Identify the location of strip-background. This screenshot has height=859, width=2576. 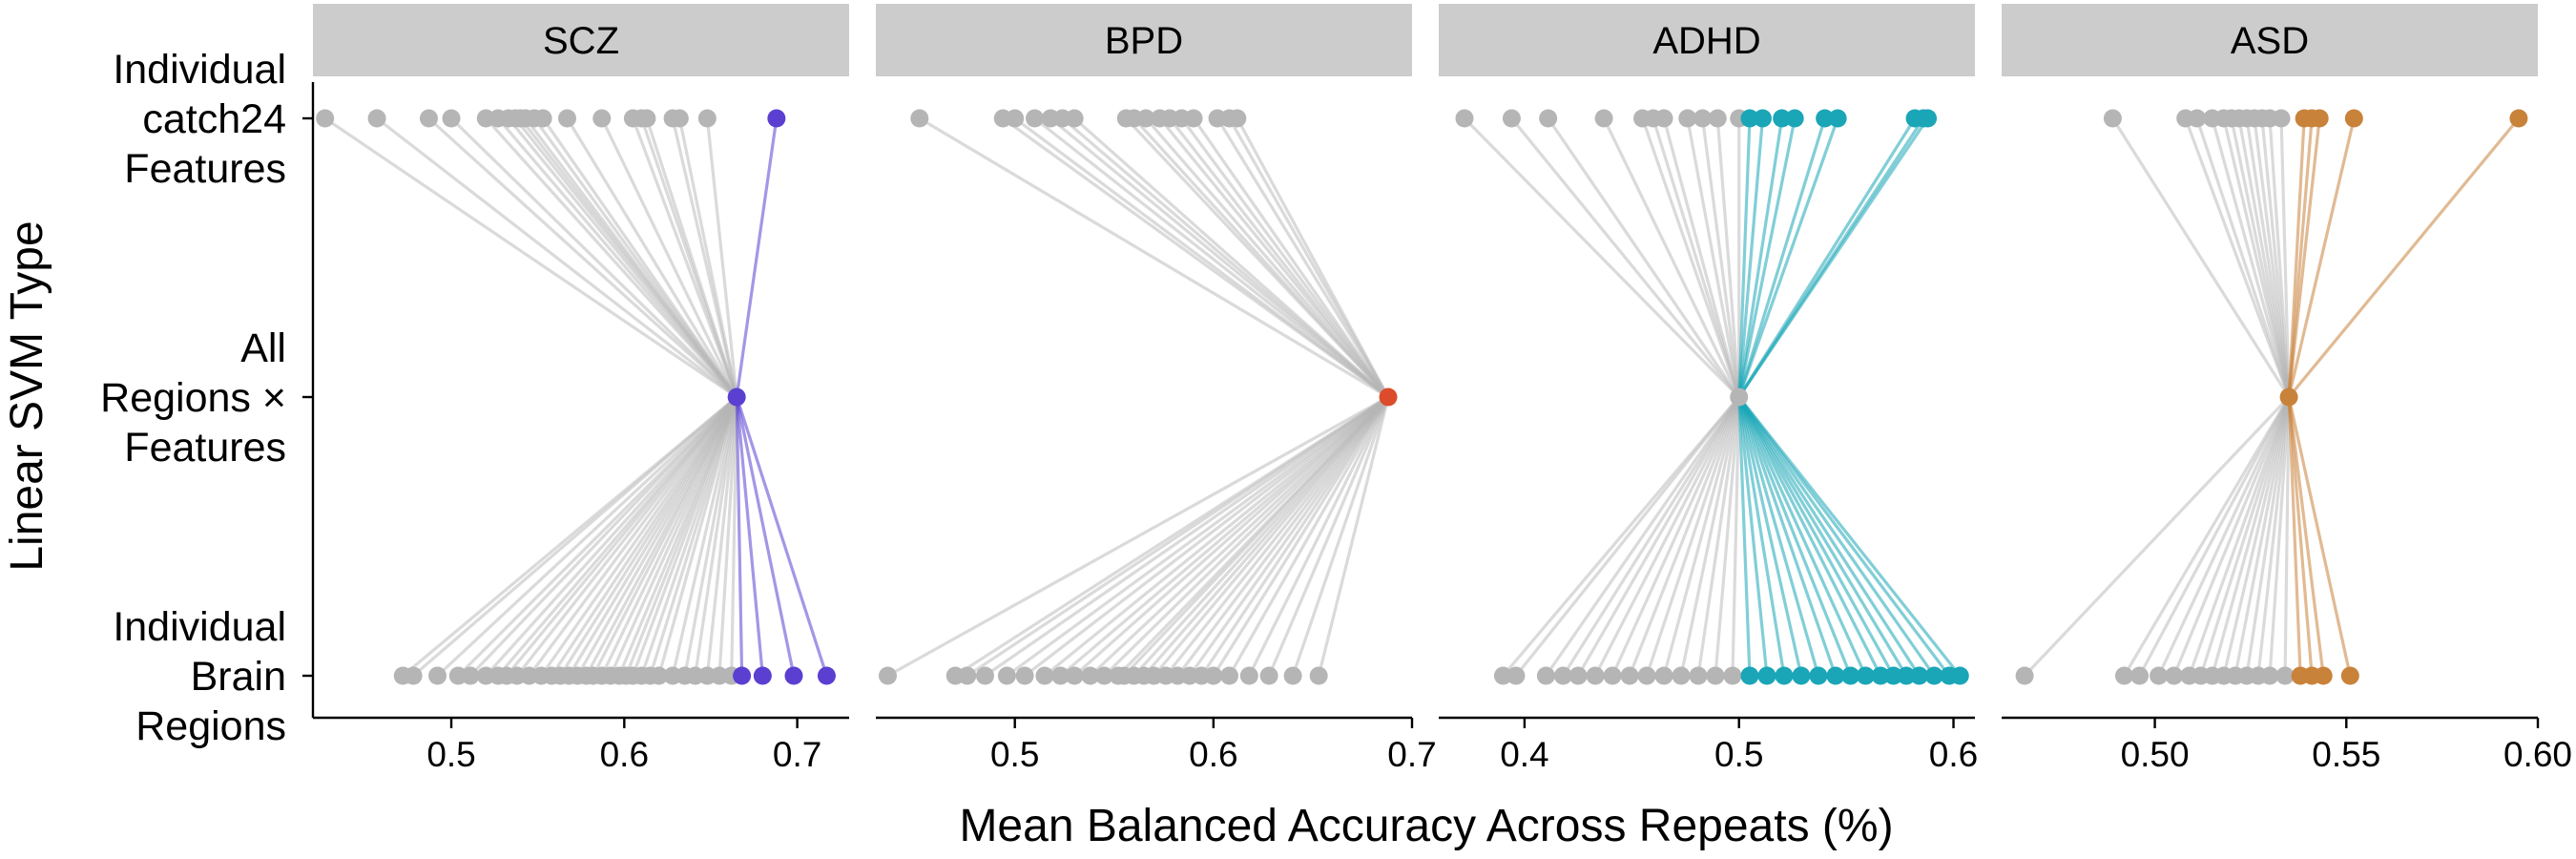
(2270, 40).